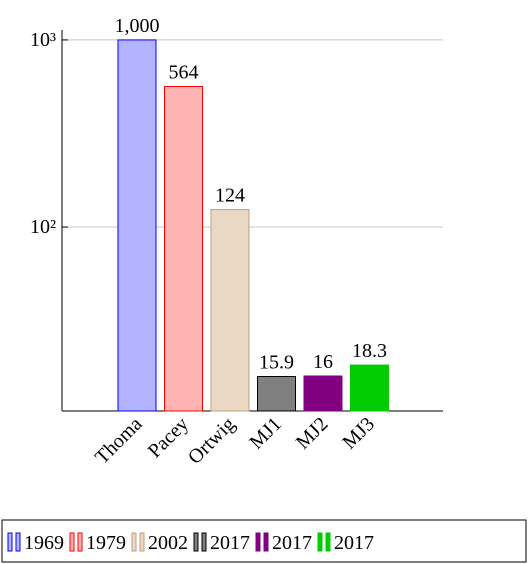  Describe the element at coordinates (137, 26) in the screenshot. I see `value-label: 1,000` at that location.